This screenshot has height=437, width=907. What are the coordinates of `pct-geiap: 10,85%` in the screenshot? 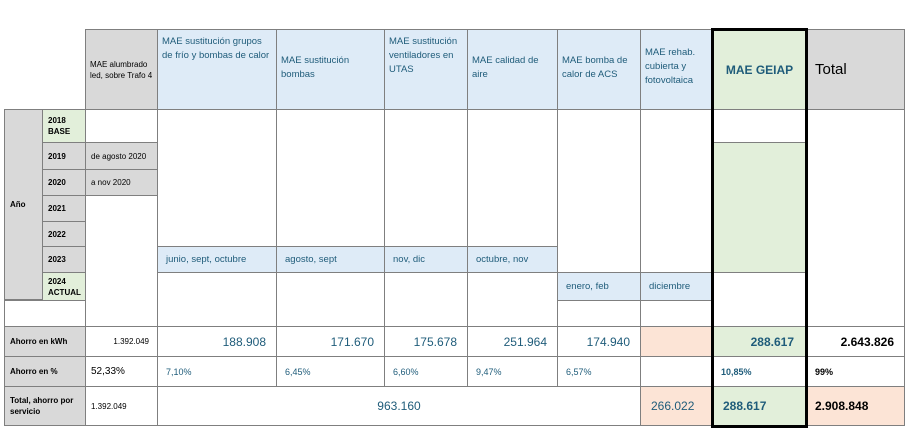 It's located at (759, 371).